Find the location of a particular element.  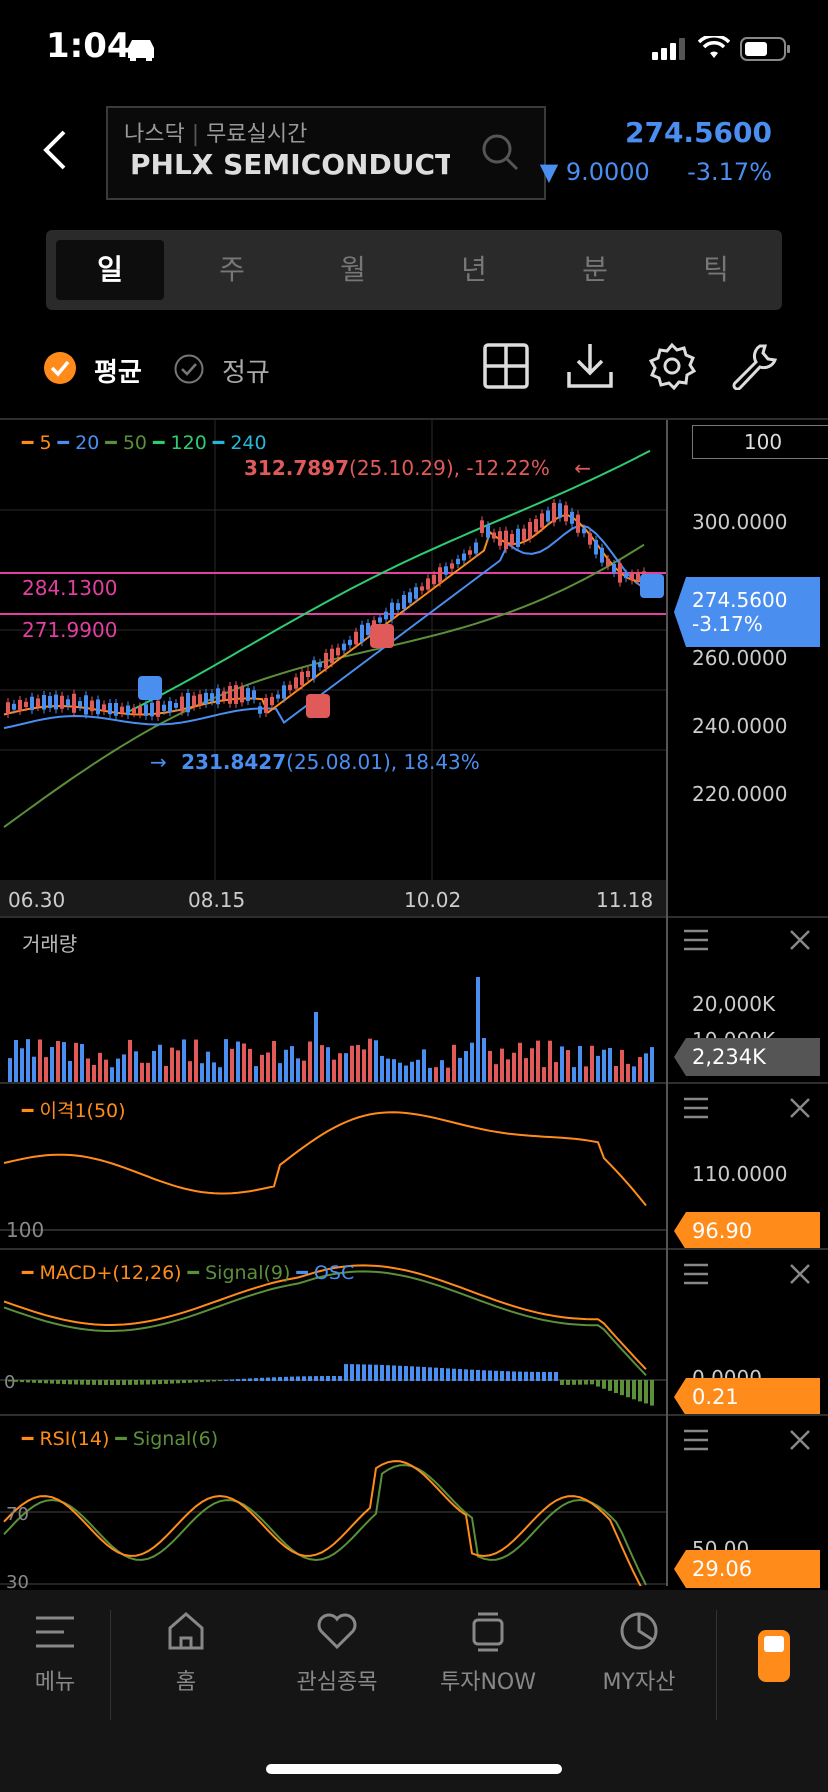

change-percent: -3.17% is located at coordinates (729, 172).